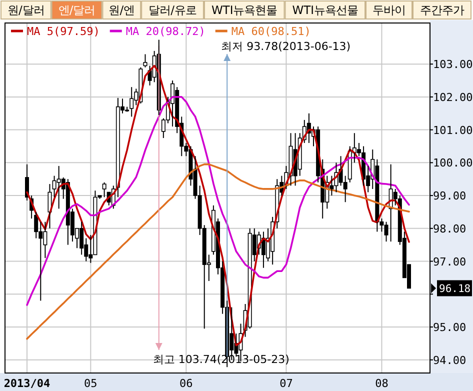  What do you see at coordinates (453, 65) in the screenshot?
I see `y-tick-label: 103.00` at bounding box center [453, 65].